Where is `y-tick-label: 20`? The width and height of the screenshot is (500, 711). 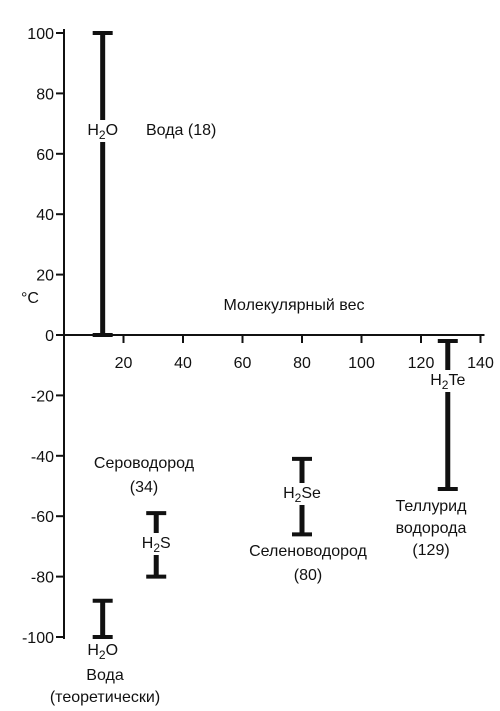 y-tick-label: 20 is located at coordinates (45, 276).